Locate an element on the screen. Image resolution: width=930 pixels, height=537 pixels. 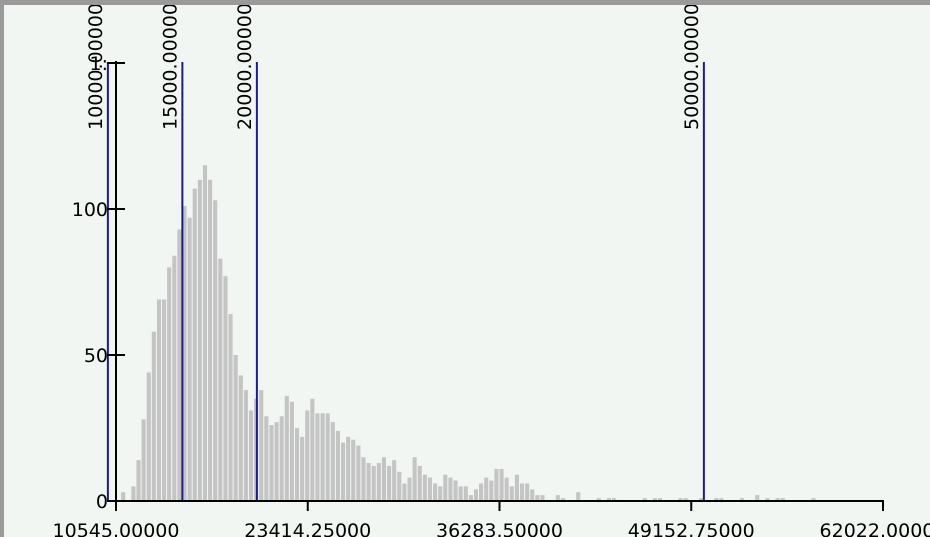
reference-line-label: 10000.00000 is located at coordinates (96, 67).